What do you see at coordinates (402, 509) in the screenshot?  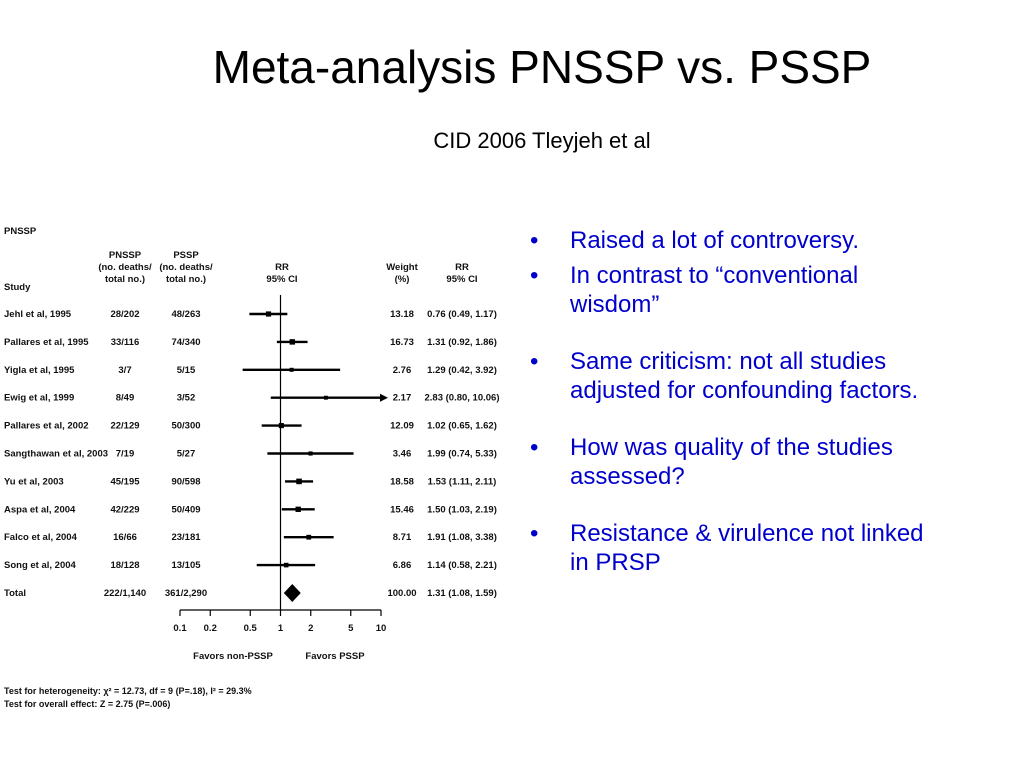 I see `weight-value: 15.46` at bounding box center [402, 509].